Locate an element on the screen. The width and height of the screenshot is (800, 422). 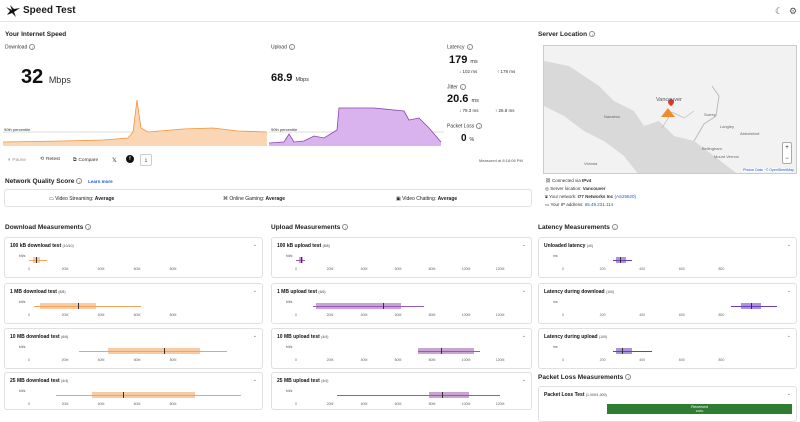
connection-info: ⛓ Connected via IPv4 is located at coordinates (568, 180).